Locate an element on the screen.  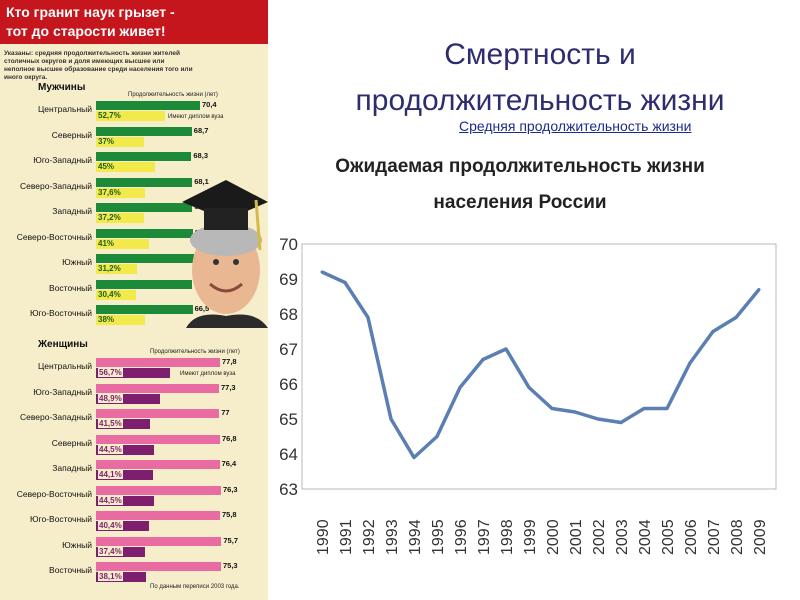
life-expectancy-link: Средняя продолжительность жизни is located at coordinates (575, 126).